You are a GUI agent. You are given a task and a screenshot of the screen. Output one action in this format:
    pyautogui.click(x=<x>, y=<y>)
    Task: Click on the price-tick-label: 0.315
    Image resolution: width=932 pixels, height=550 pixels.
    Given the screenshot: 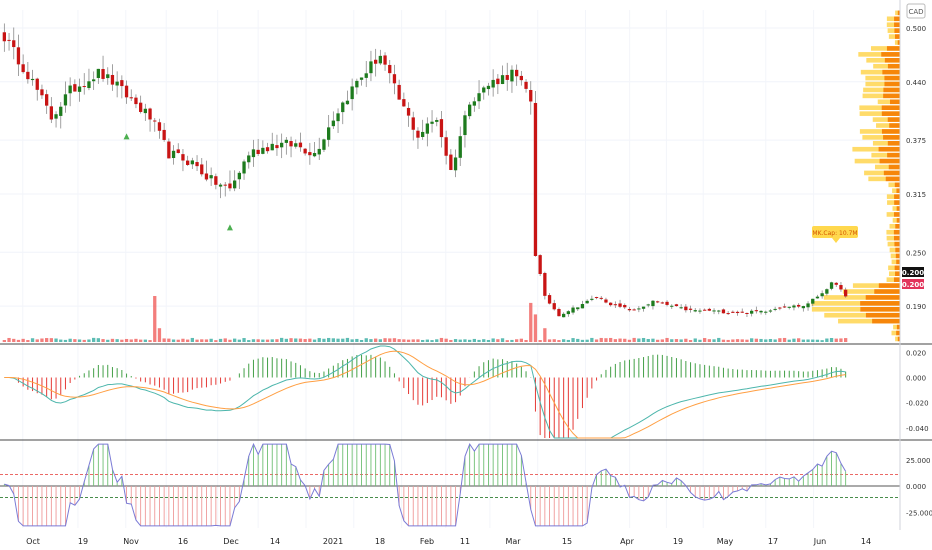 What is the action you would take?
    pyautogui.click(x=916, y=195)
    